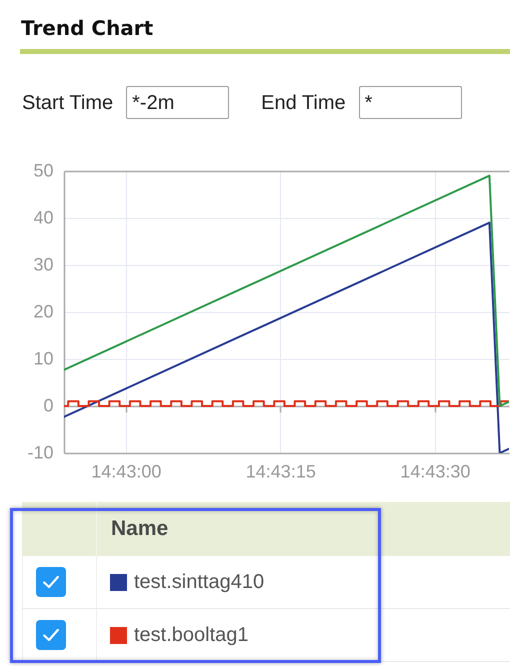  Describe the element at coordinates (281, 472) in the screenshot. I see `x-tick-label: 14:43:15` at that location.